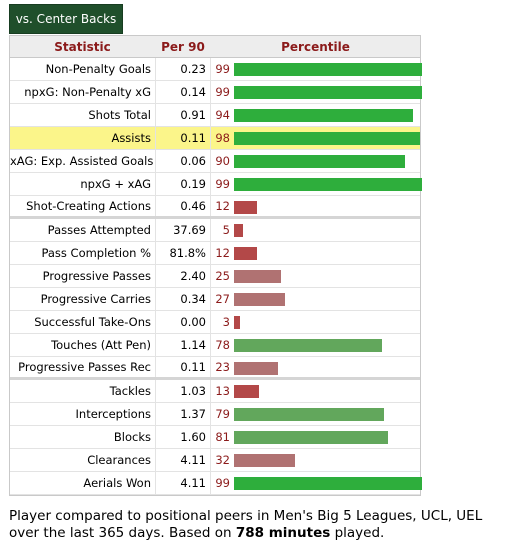  What do you see at coordinates (215, 47) in the screenshot?
I see `table-header: Statistic Per 90 Percentile` at bounding box center [215, 47].